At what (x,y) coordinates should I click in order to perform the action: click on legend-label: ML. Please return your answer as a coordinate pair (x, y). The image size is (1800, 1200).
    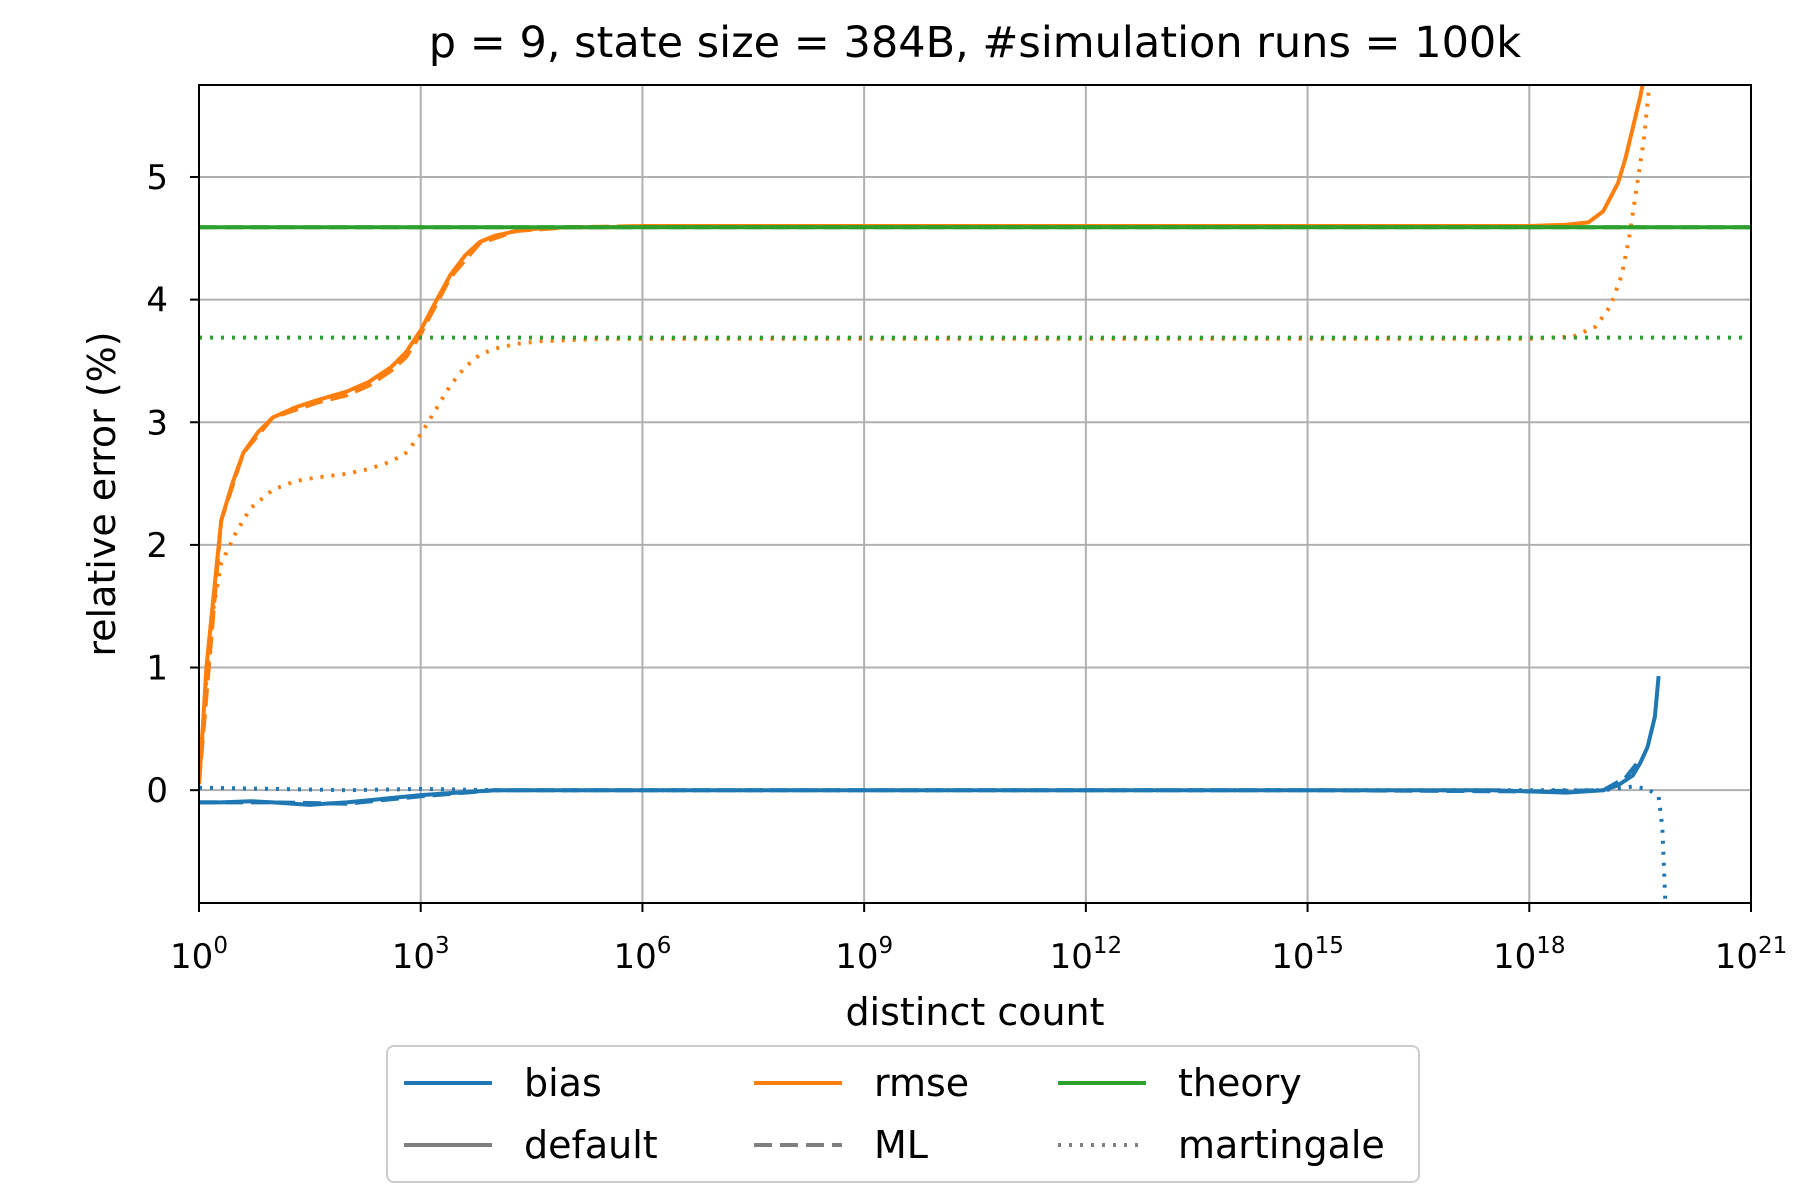
    Looking at the image, I should click on (901, 1145).